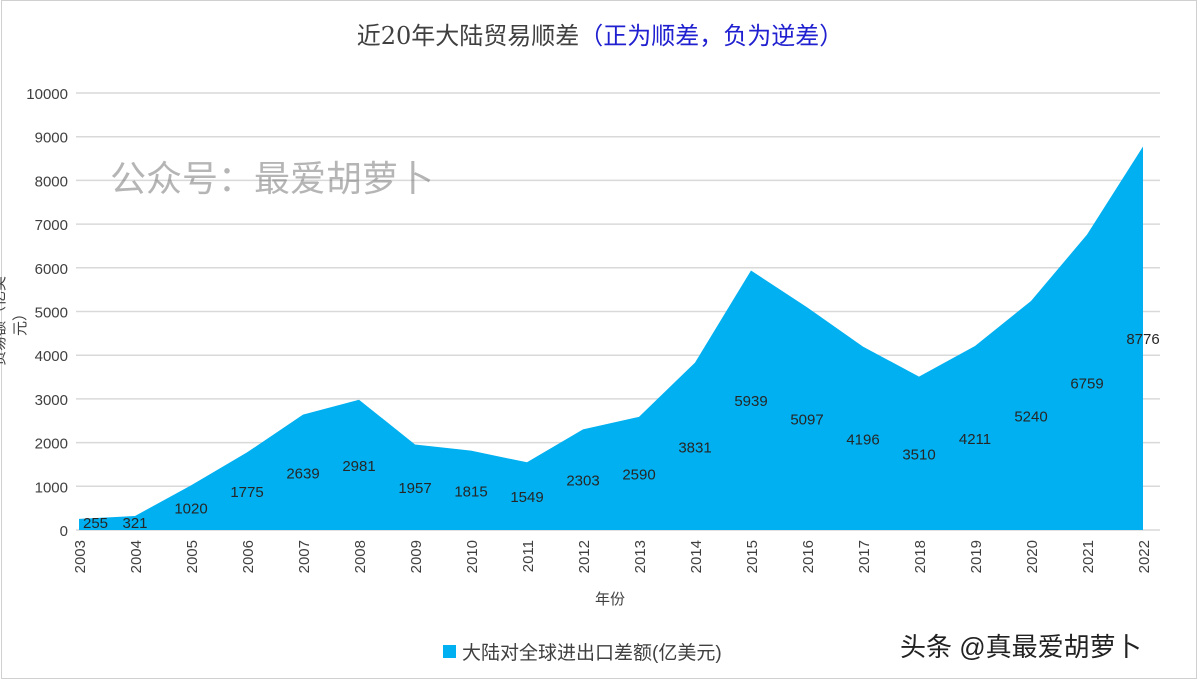 The width and height of the screenshot is (1200, 681). What do you see at coordinates (582, 481) in the screenshot?
I see `data-label: 2303` at bounding box center [582, 481].